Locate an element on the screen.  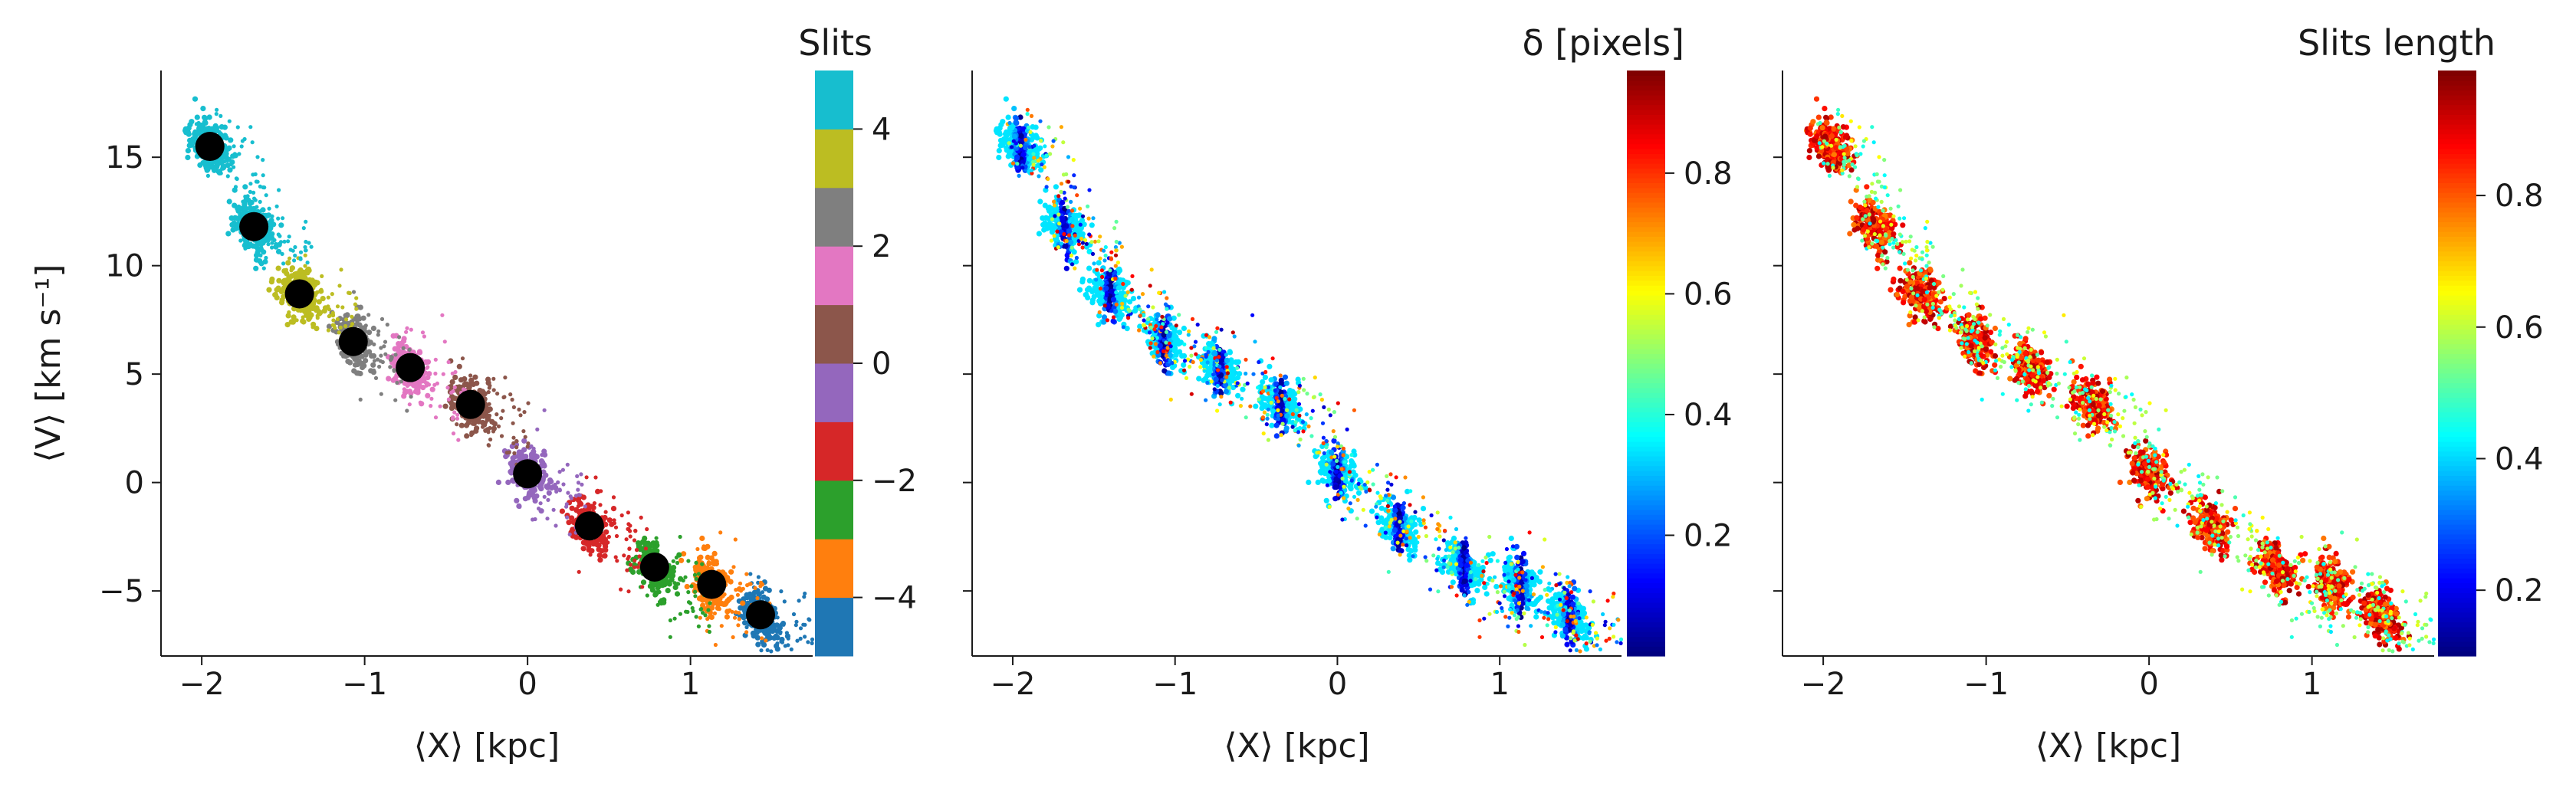
x-tick-label: −2 is located at coordinates (202, 685).